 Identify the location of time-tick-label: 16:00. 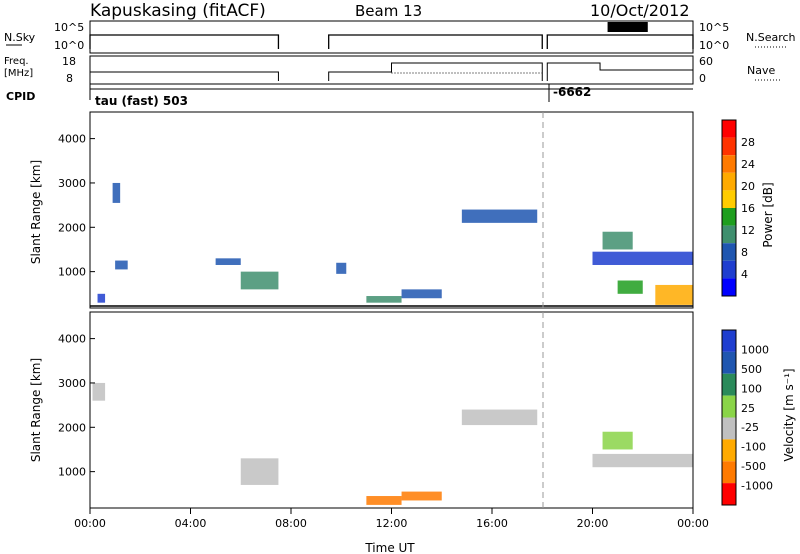
(492, 523).